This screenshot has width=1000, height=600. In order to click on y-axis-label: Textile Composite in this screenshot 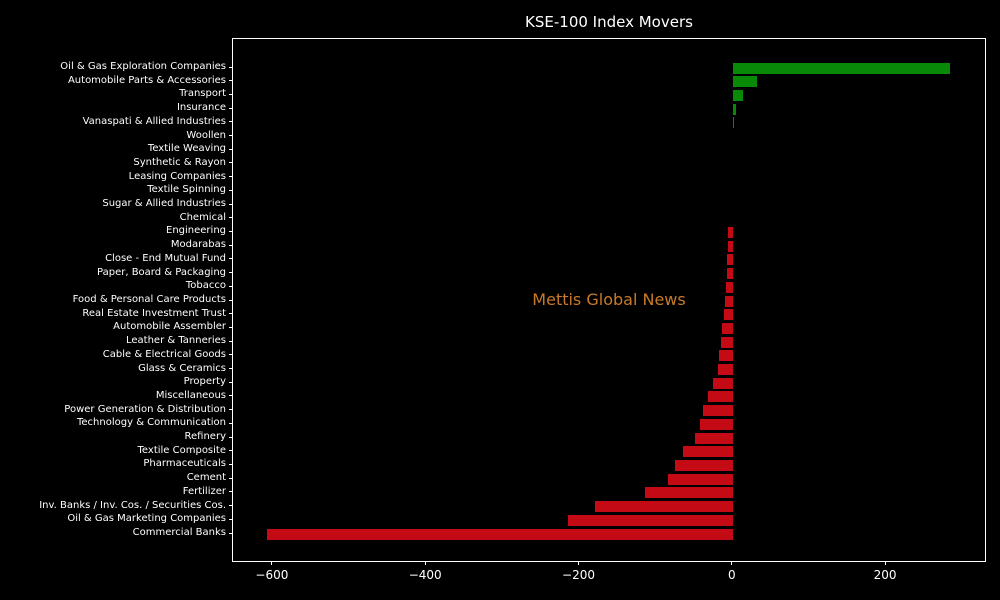, I will do `click(181, 450)`.